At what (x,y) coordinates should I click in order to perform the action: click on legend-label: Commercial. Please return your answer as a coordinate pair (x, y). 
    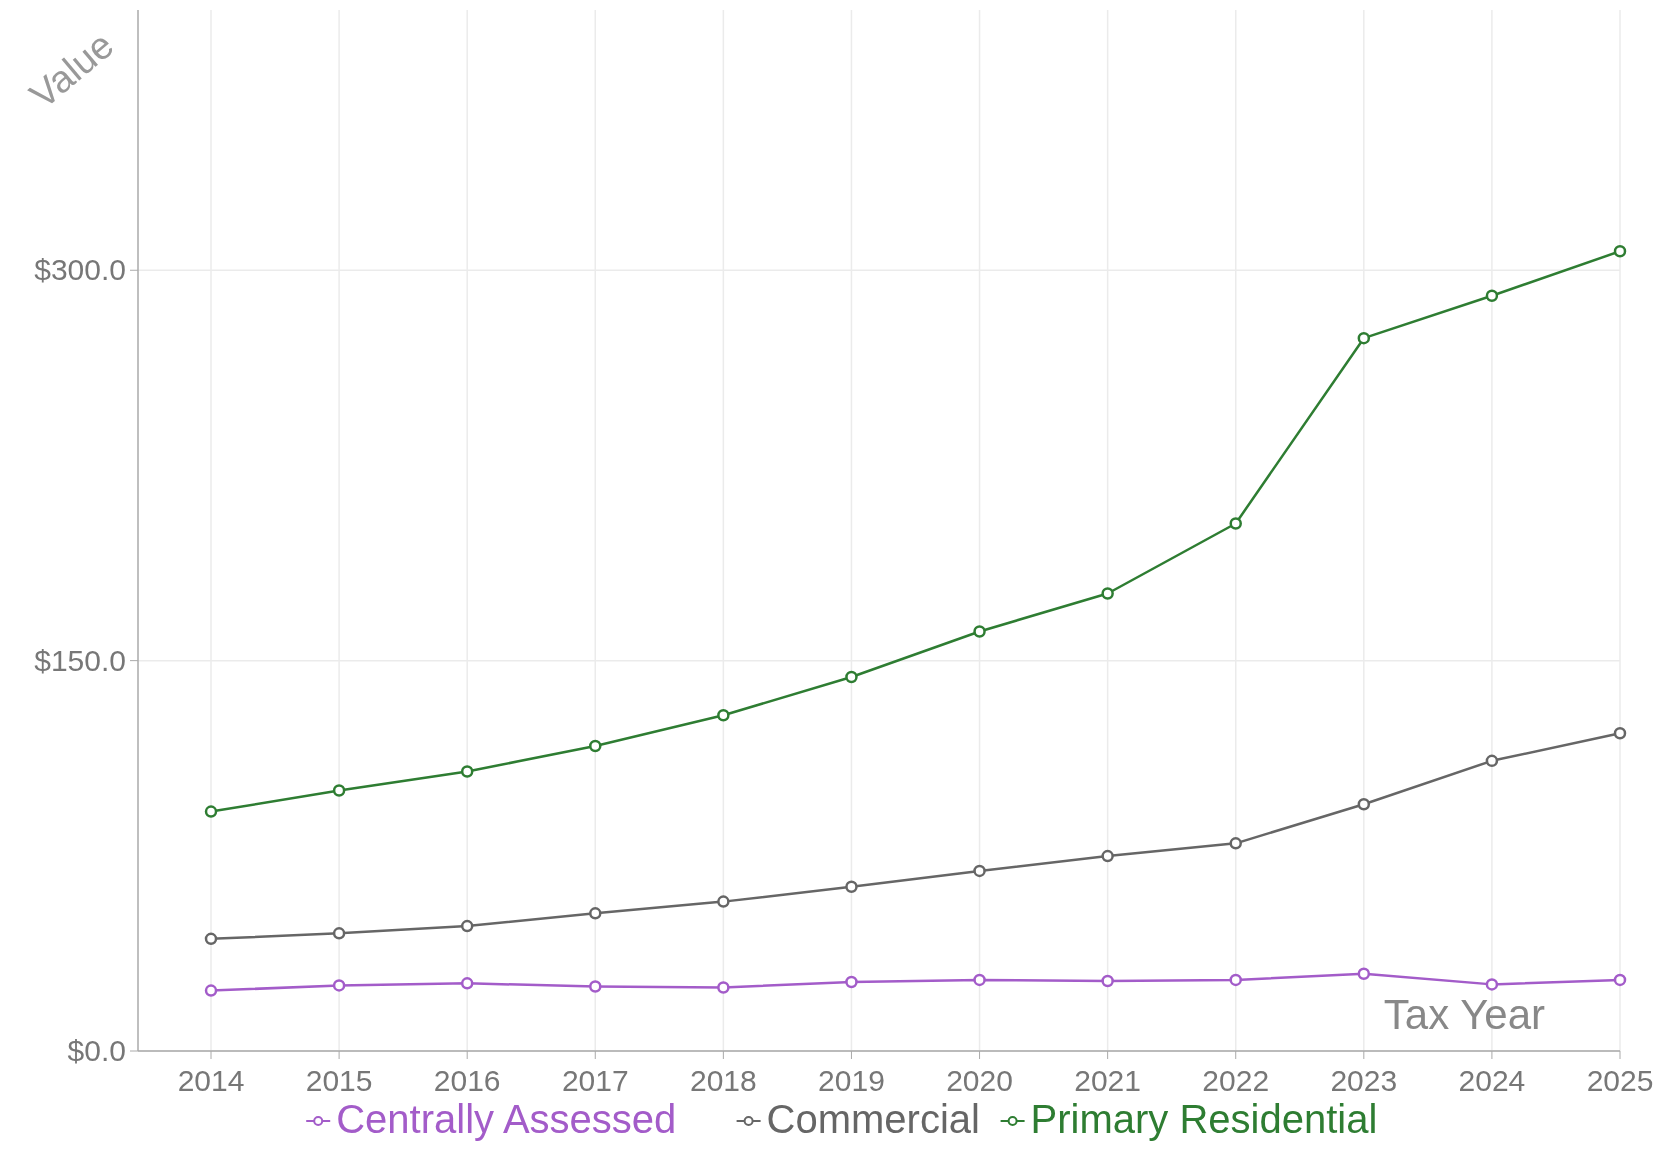
    Looking at the image, I should click on (873, 1119).